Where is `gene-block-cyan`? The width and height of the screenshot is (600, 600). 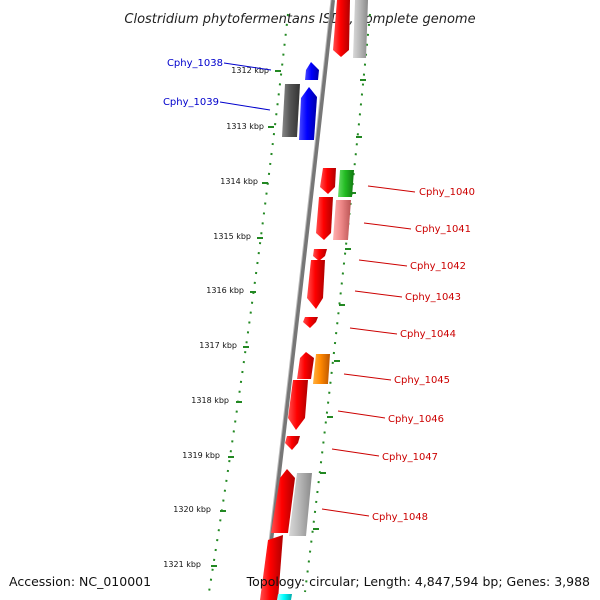 gene-block-cyan is located at coordinates (284, 597).